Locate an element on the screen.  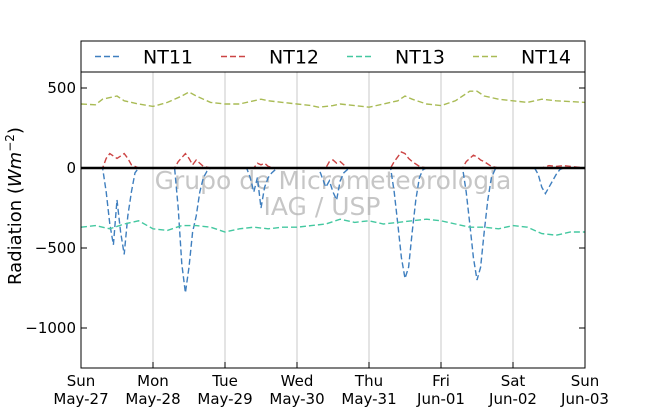
x-tick-label-day: Tue is located at coordinates (224, 381).